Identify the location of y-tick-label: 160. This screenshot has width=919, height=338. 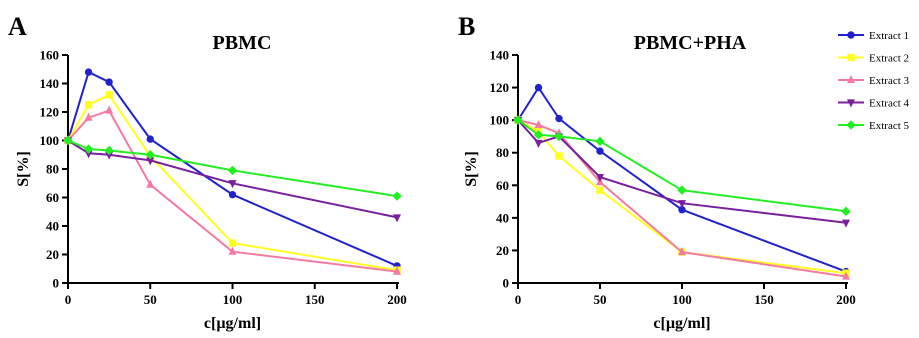
(50, 55).